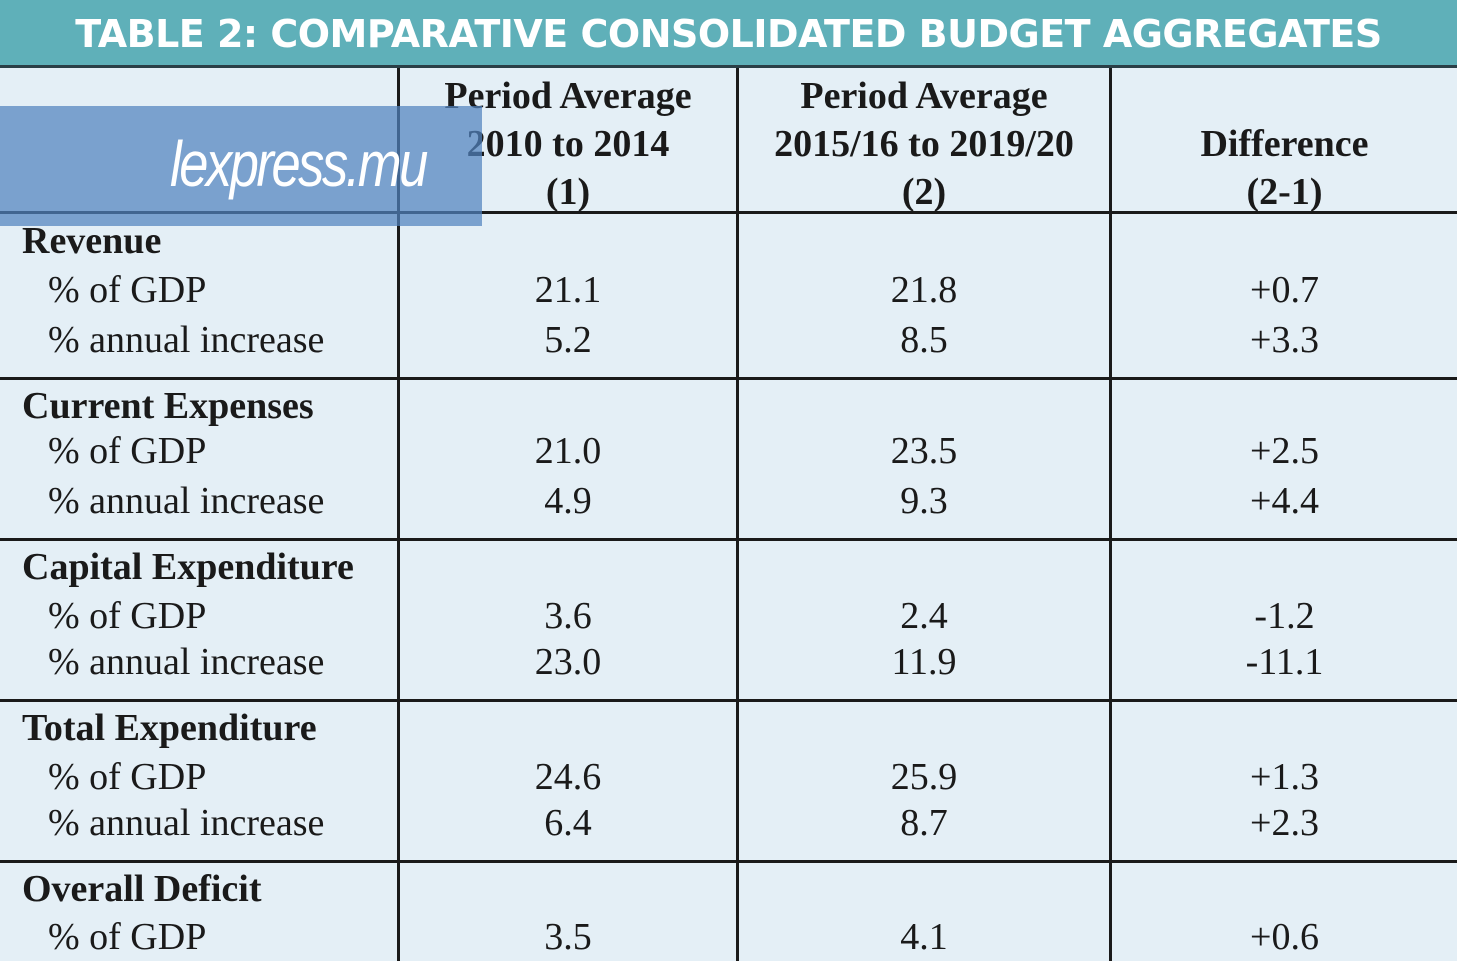 The width and height of the screenshot is (1457, 961). What do you see at coordinates (1284, 144) in the screenshot?
I see `header-line: Difference` at bounding box center [1284, 144].